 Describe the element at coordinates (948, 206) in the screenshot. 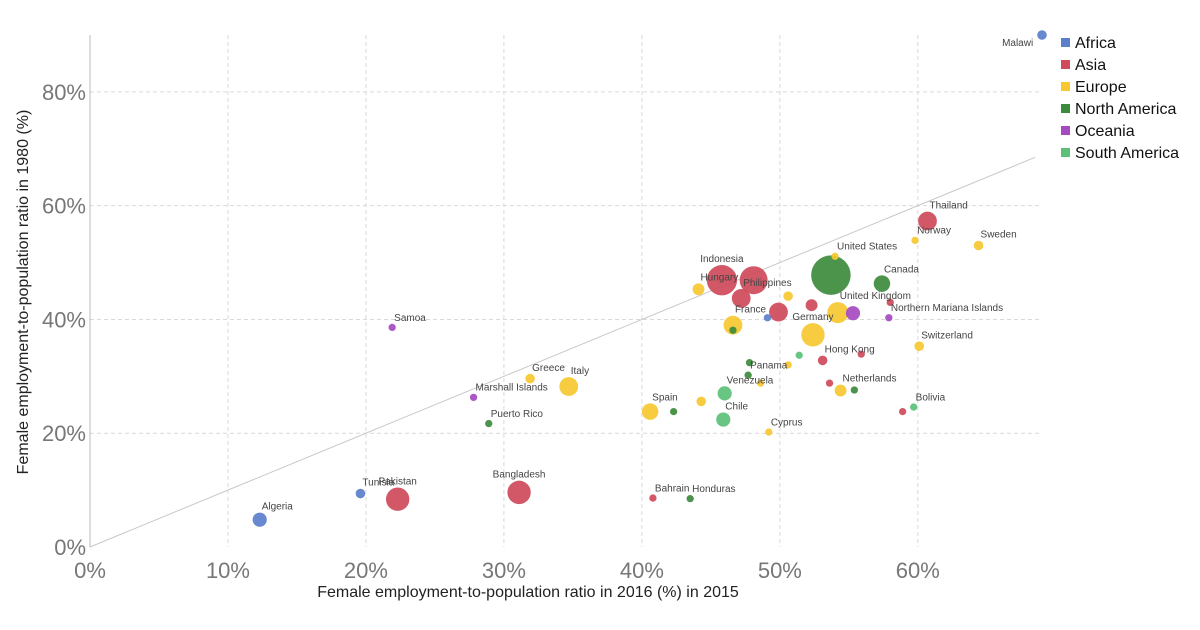

I see `point-label: Thailand` at that location.